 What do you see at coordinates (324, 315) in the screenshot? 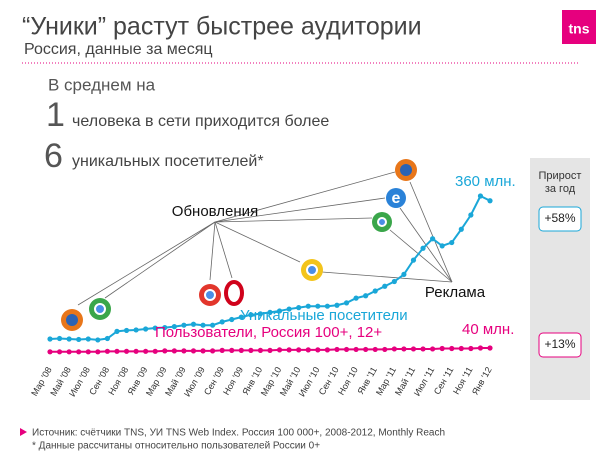
I see `legend-label: Уникальные посетители` at bounding box center [324, 315].